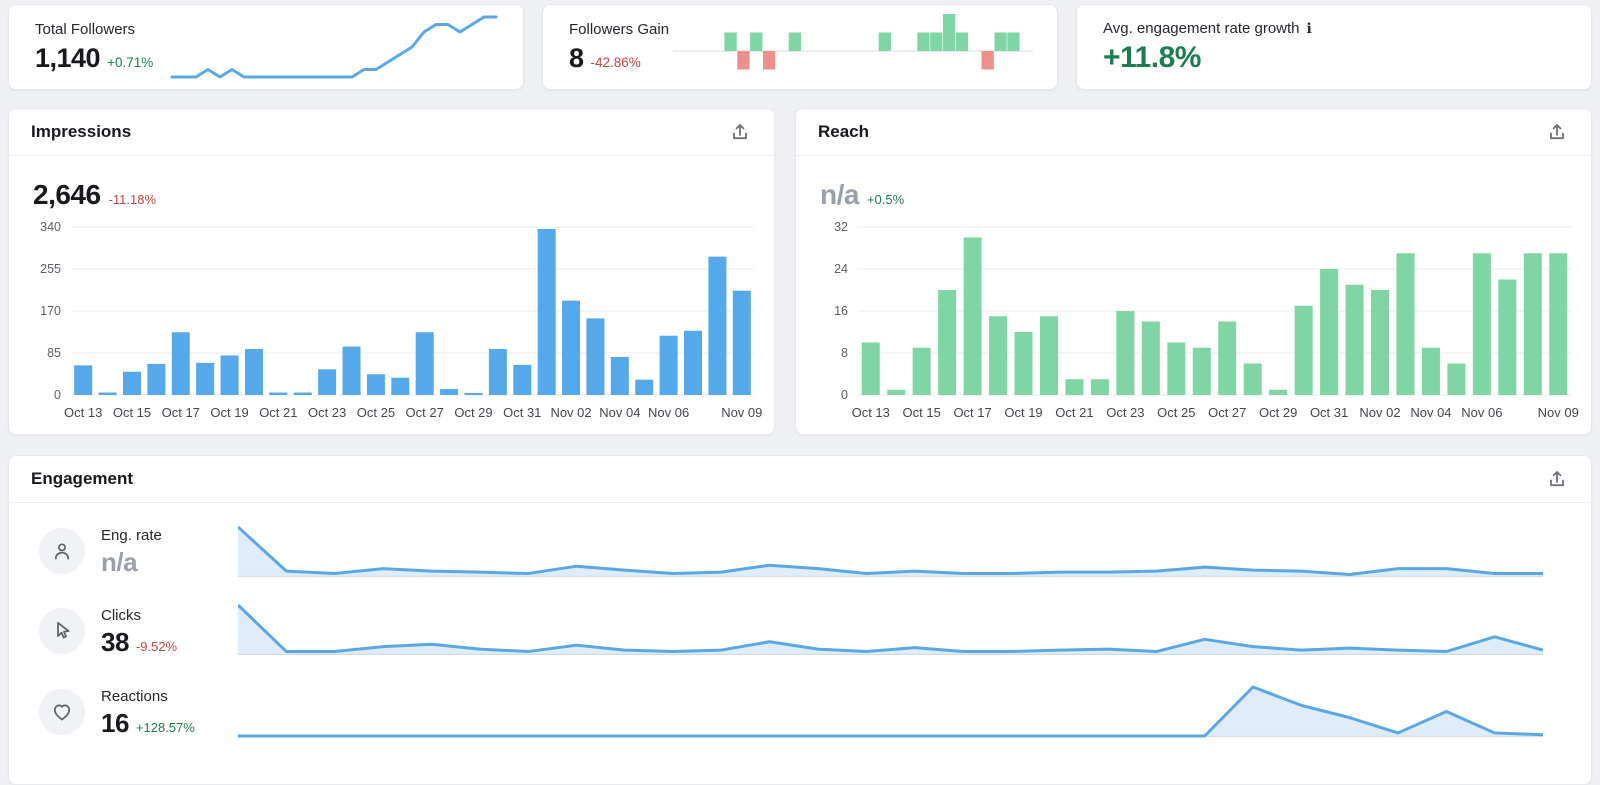 This screenshot has width=1600, height=785. What do you see at coordinates (82, 478) in the screenshot?
I see `engagement-title: Engagement` at bounding box center [82, 478].